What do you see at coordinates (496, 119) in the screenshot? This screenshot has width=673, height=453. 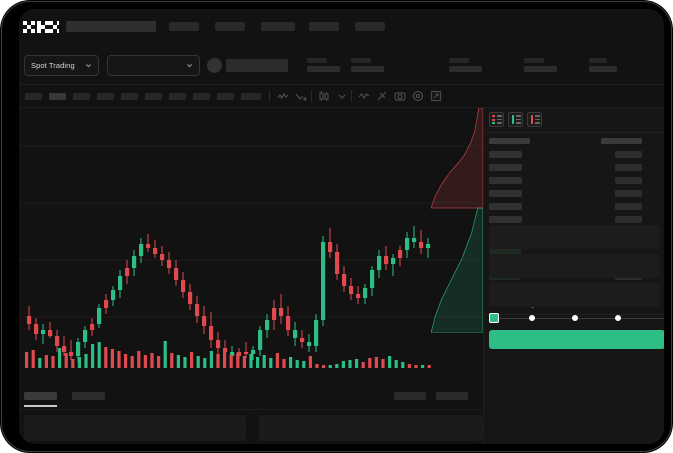 I see `orderbook-both-icon` at bounding box center [496, 119].